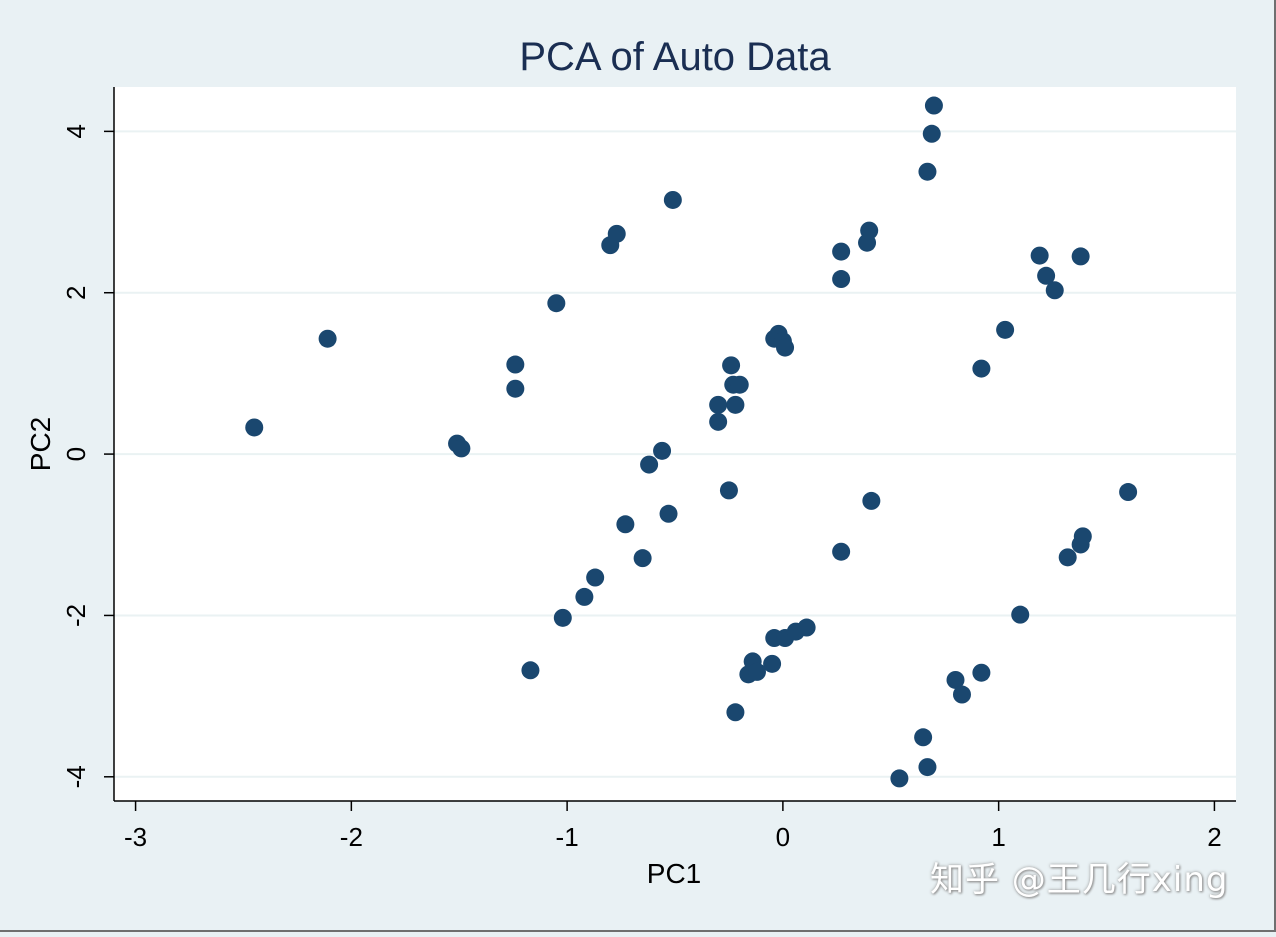 This screenshot has width=1276, height=937. Describe the element at coordinates (351, 837) in the screenshot. I see `x-tick-label: -2` at that location.